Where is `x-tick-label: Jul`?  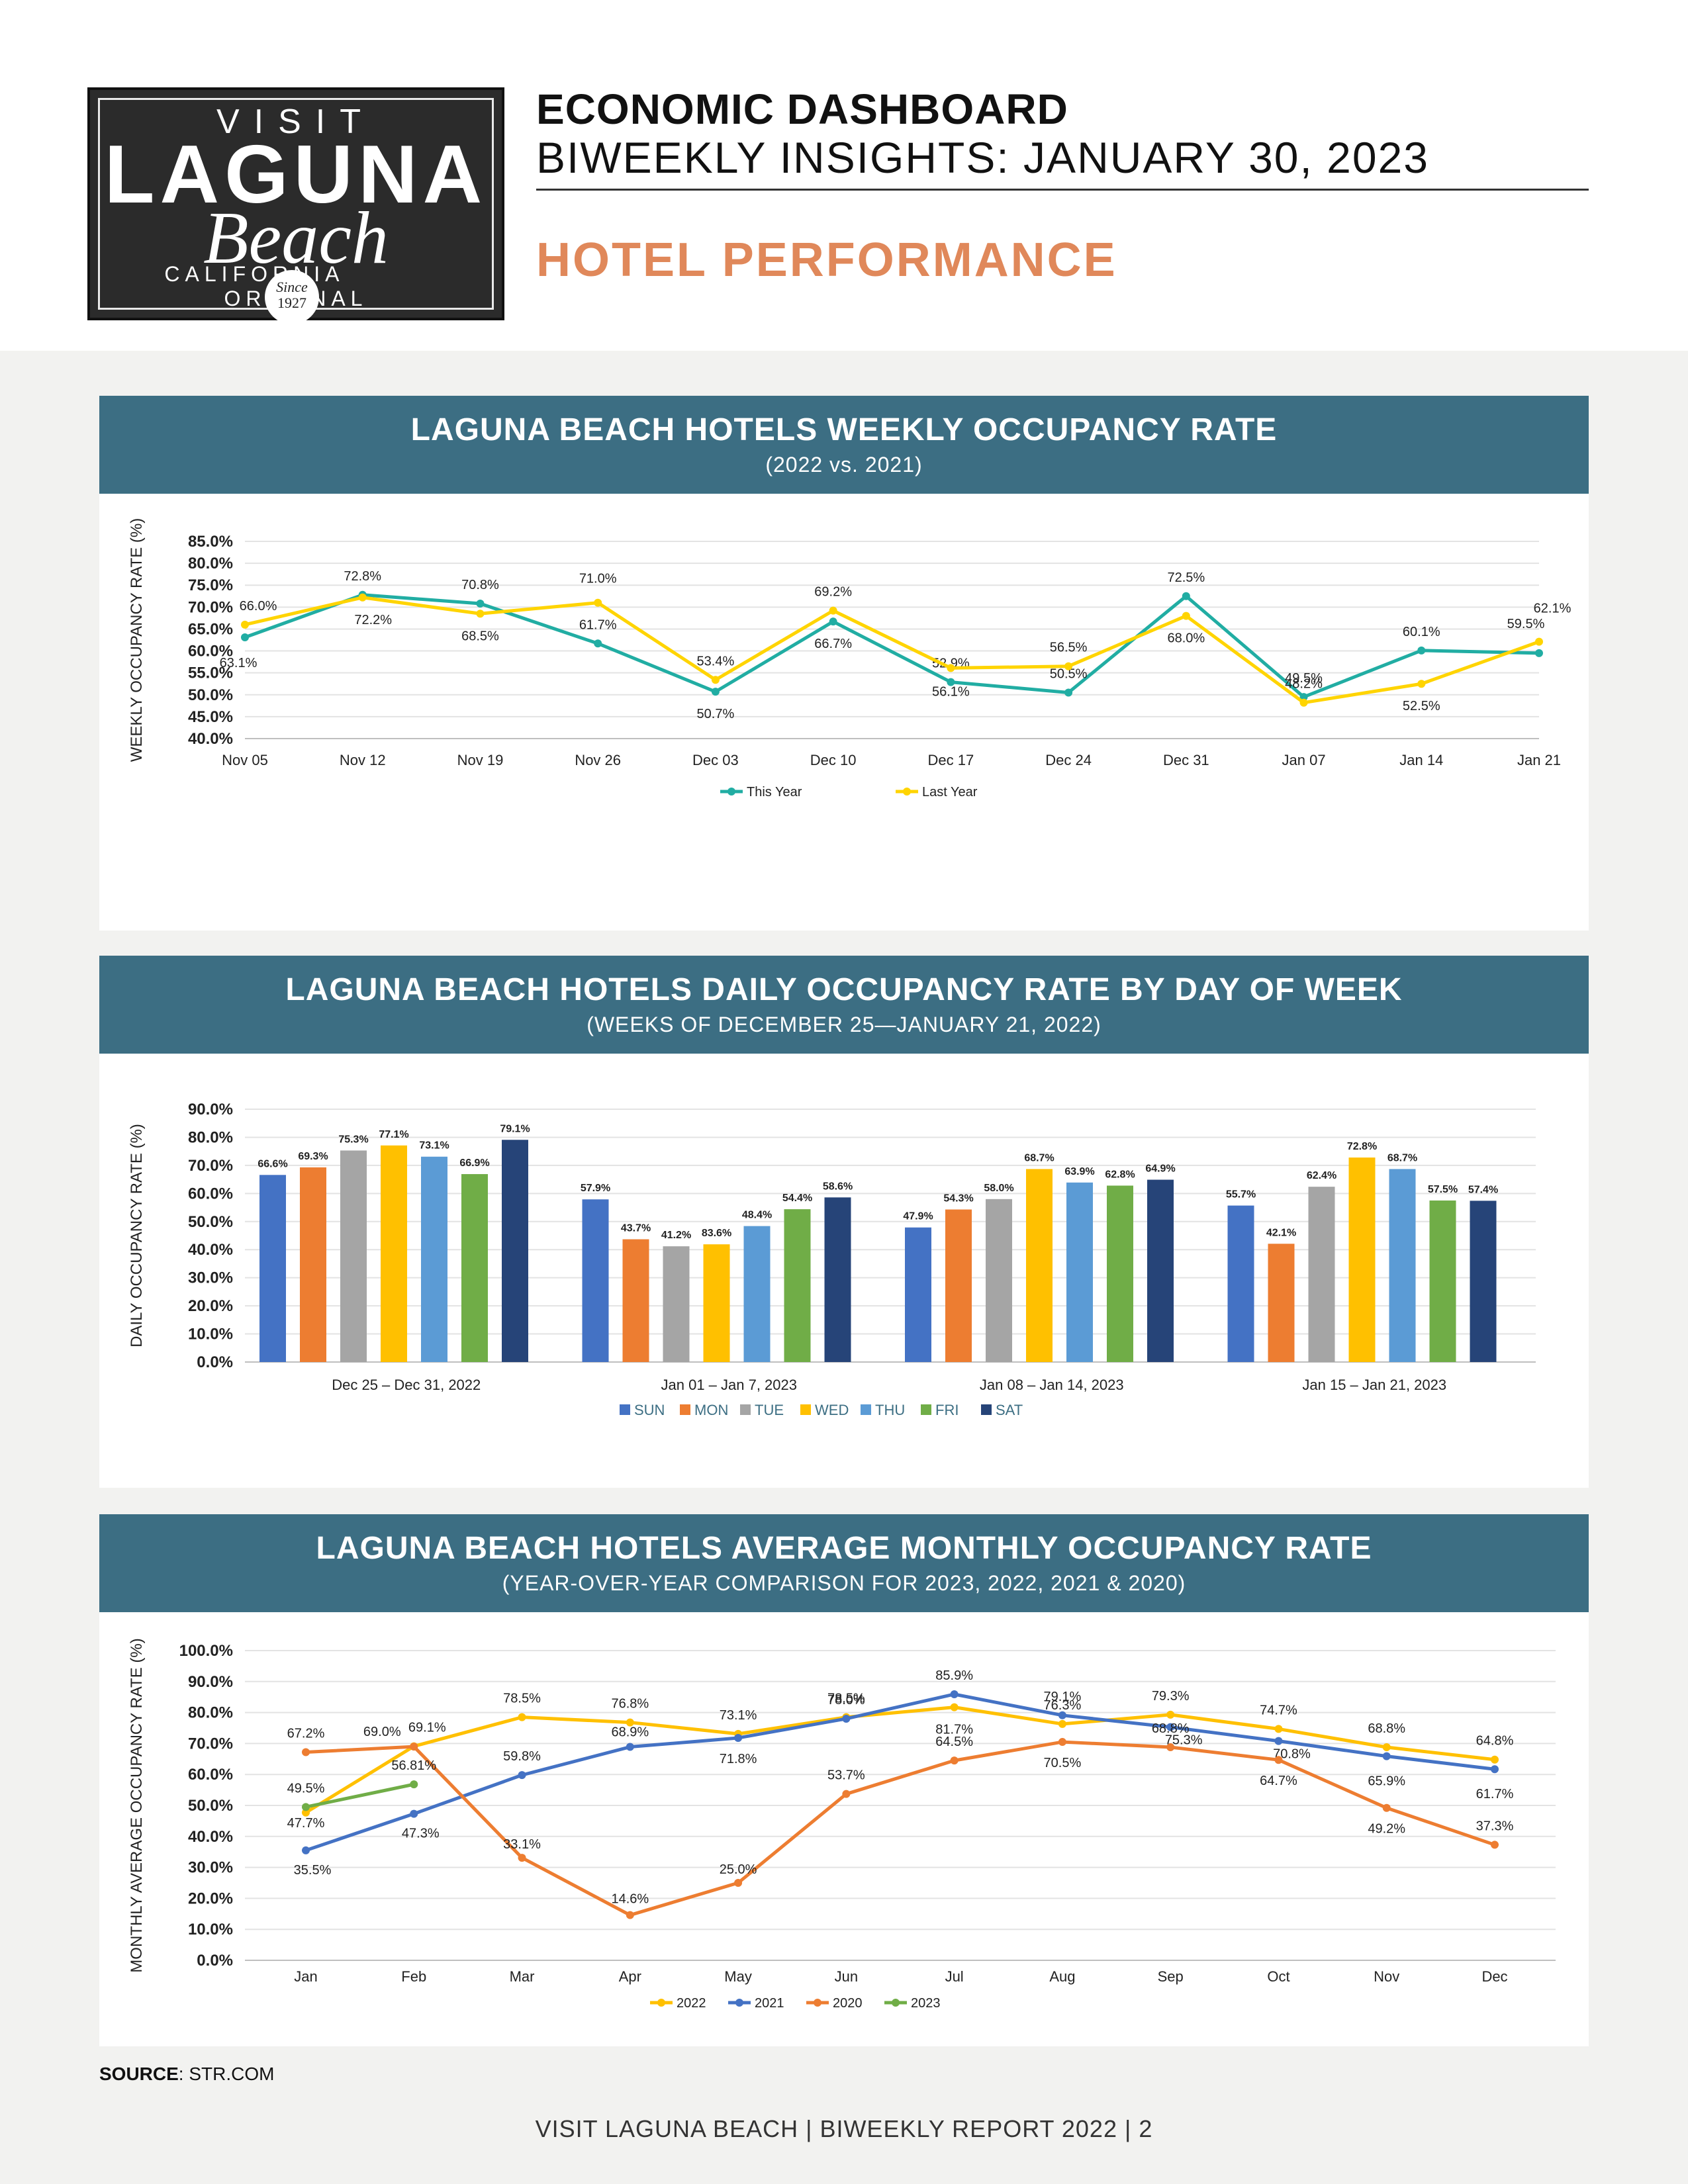 x-tick-label: Jul is located at coordinates (954, 1977).